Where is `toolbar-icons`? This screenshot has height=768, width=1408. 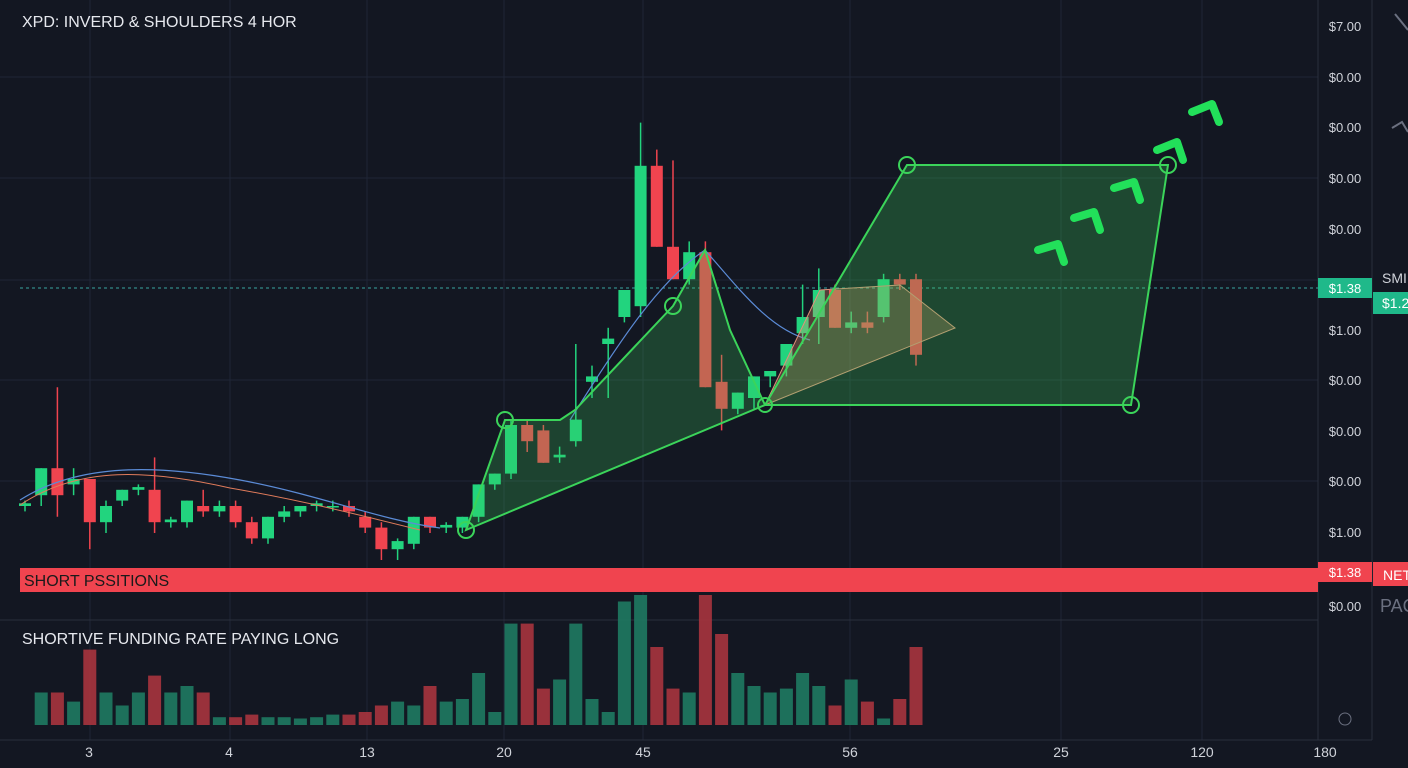
toolbar-icons is located at coordinates (1399, 73).